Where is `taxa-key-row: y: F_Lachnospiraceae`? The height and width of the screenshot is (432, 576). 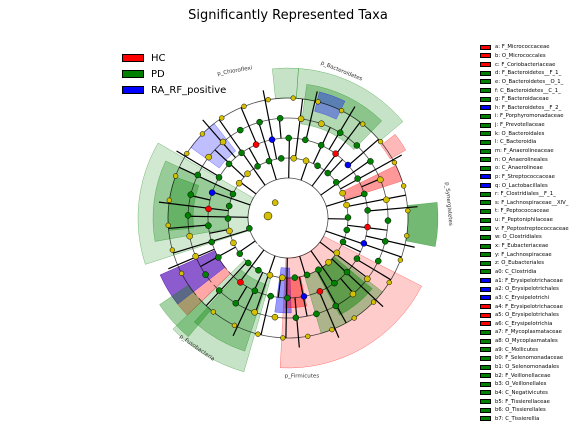
taxa-key-row: y: F_Lachnospiraceae is located at coordinates (528, 254).